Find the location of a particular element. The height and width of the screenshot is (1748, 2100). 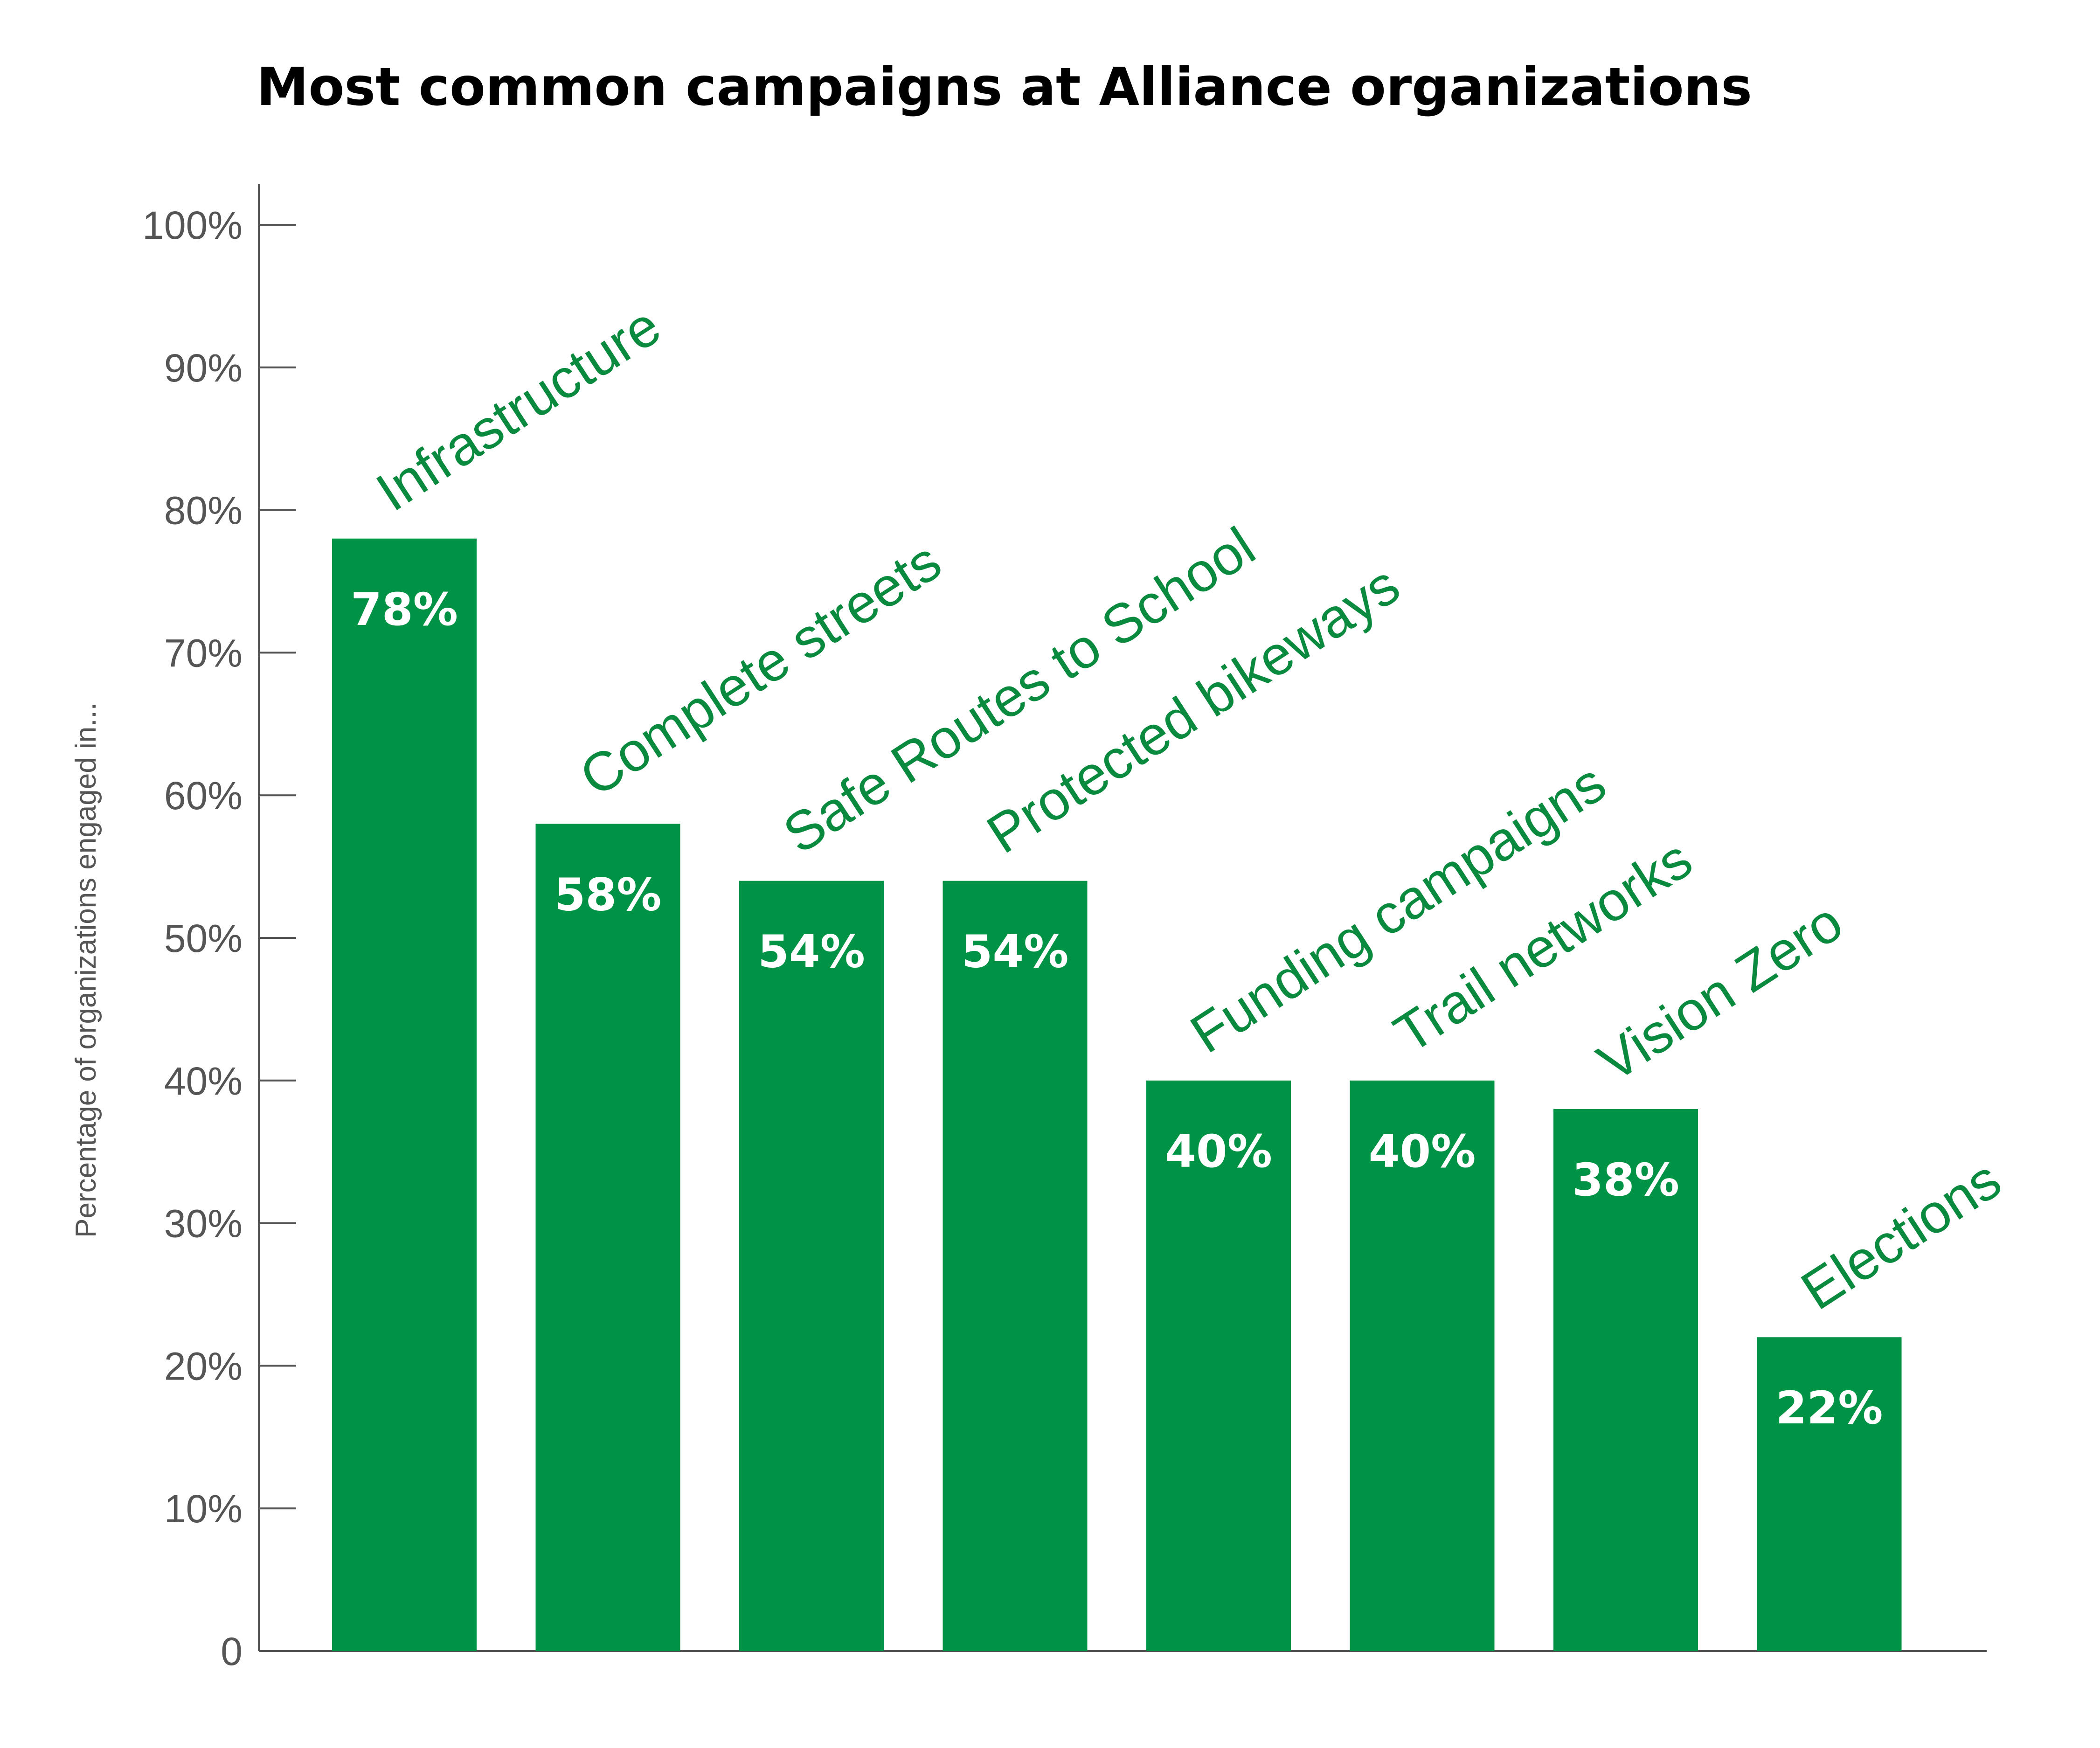

y-tick-label: 20% is located at coordinates (203, 1366).